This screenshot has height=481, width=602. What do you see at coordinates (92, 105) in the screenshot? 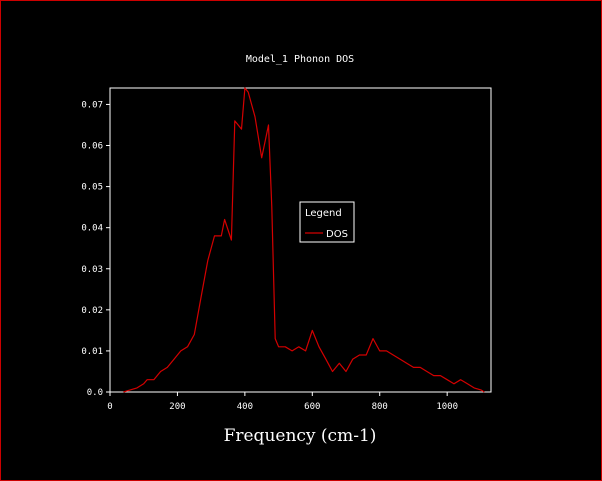
I see `y-tick-label: 0.07` at bounding box center [92, 105].